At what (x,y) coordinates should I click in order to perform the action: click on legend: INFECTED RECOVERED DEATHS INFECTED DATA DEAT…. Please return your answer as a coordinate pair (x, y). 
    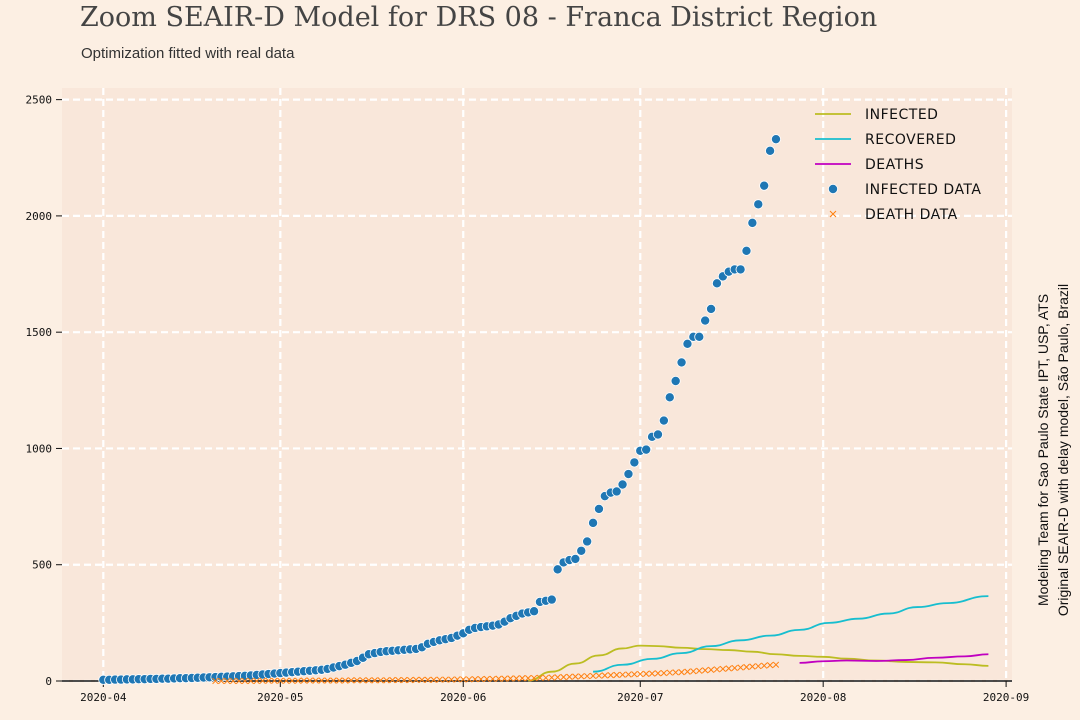
    Looking at the image, I should click on (898, 165).